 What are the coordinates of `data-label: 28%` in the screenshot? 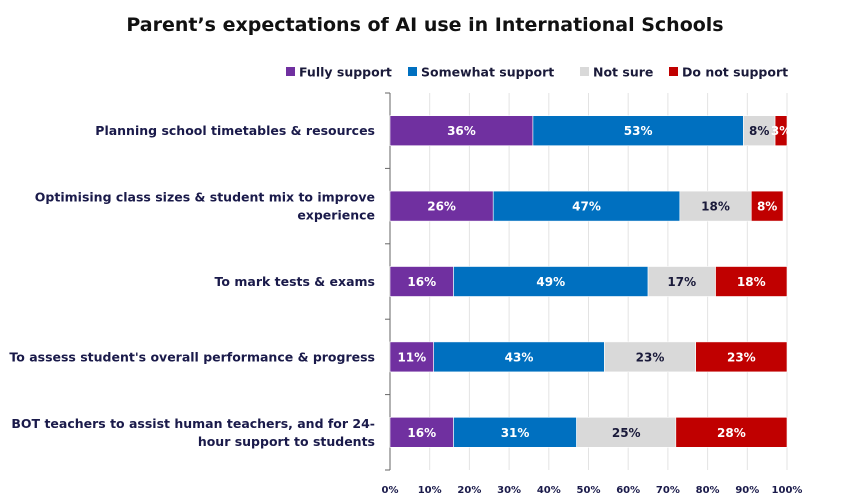 It's located at (731, 433).